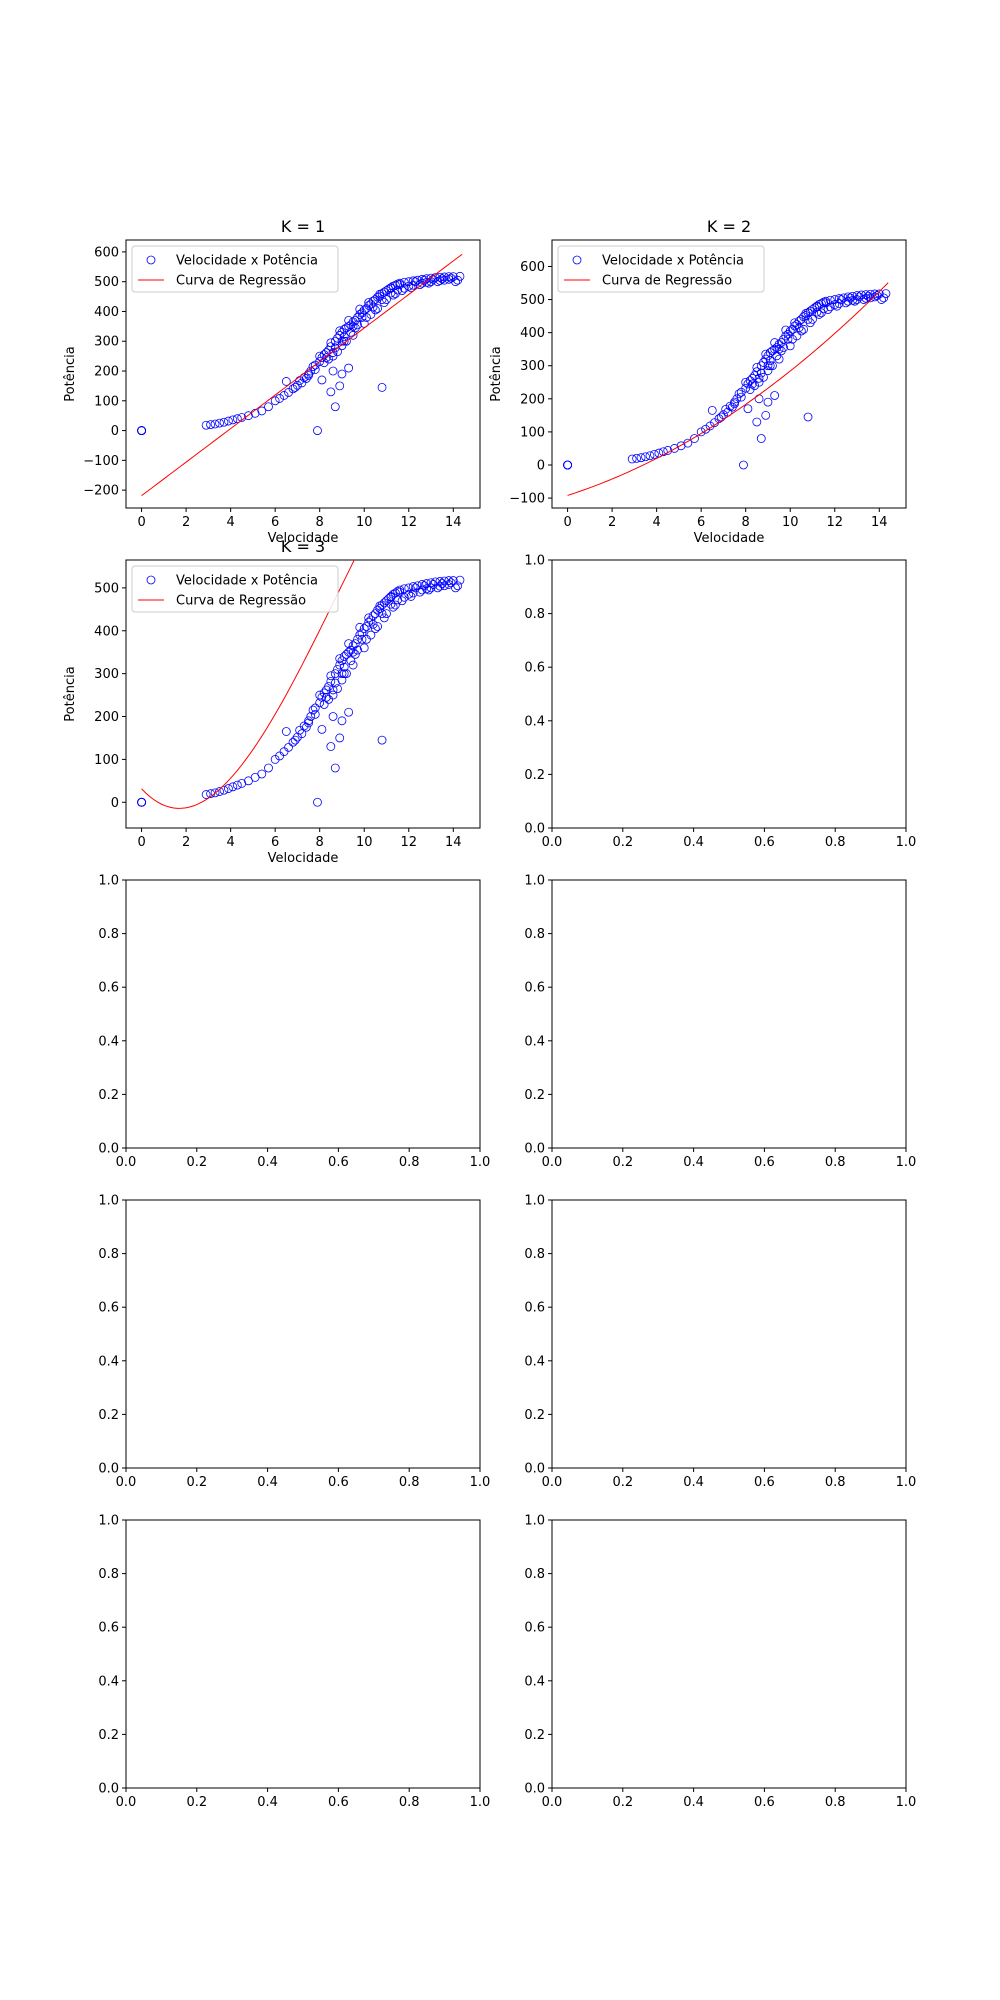 The image size is (1000, 2000). I want to click on y-tick-label: 0.0, so click(534, 1149).